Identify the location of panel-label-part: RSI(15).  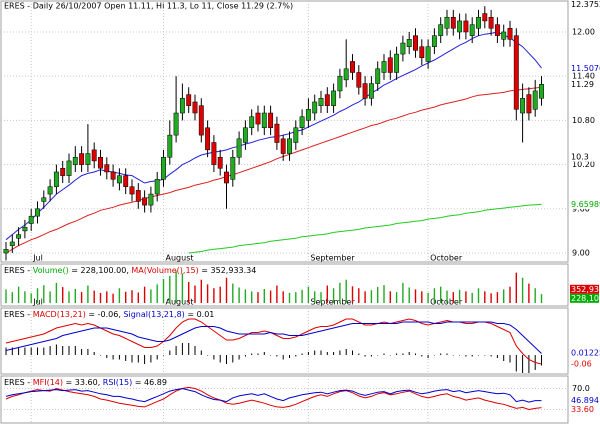
(117, 382).